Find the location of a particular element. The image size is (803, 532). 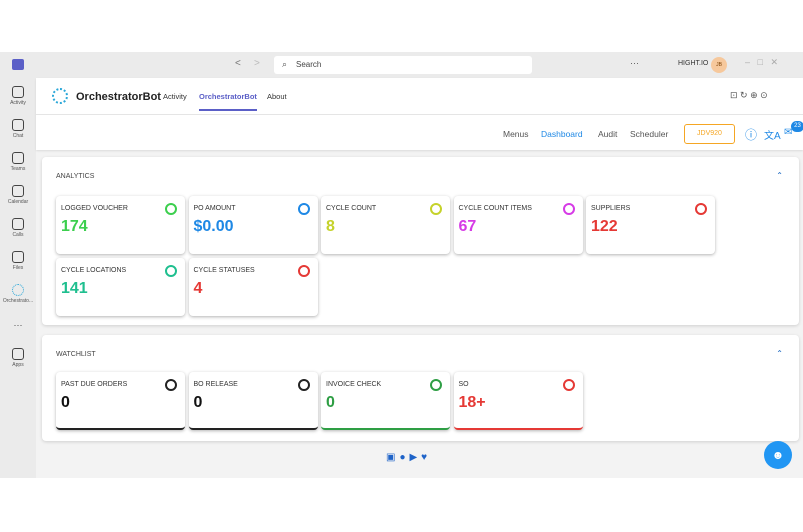

tile-label: CYCLE LOCATIONS is located at coordinates (94, 270).